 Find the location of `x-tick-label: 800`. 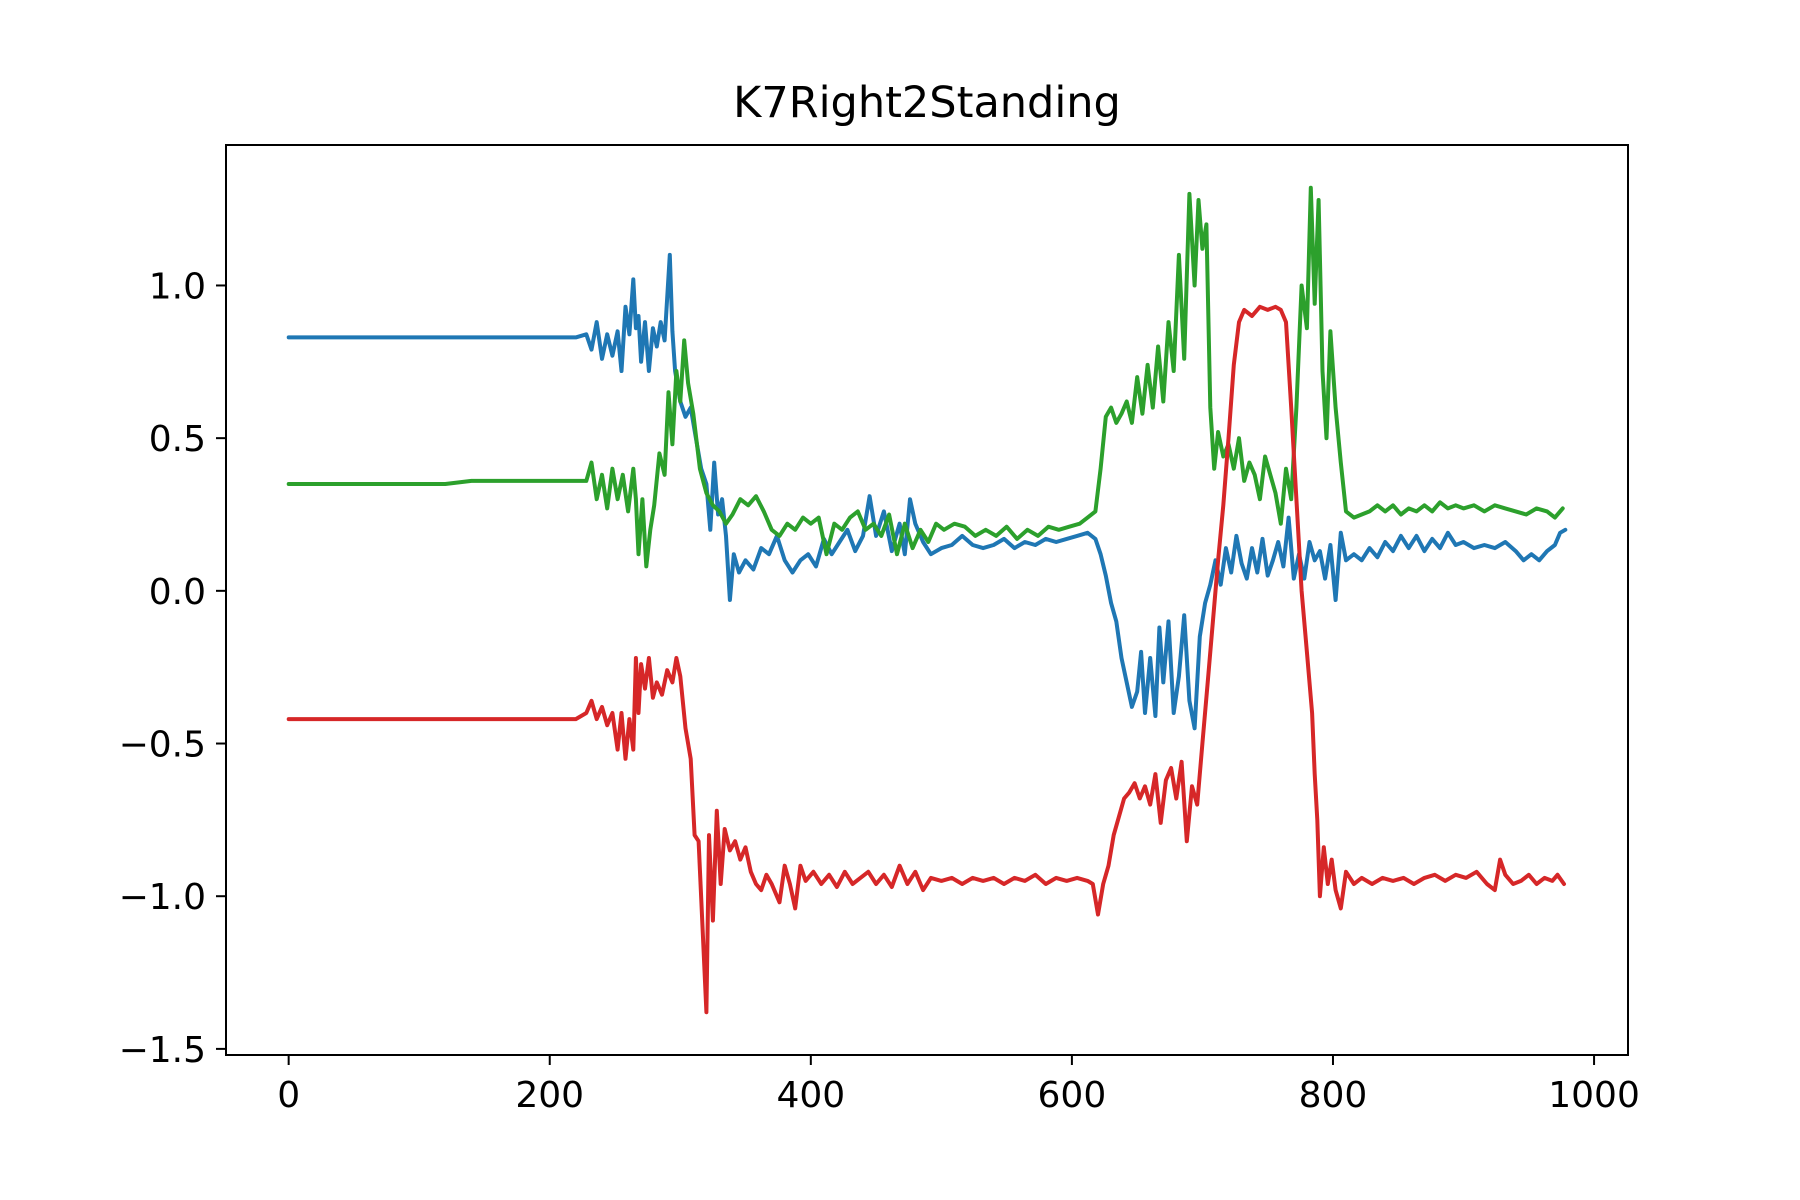

x-tick-label: 800 is located at coordinates (1333, 1095).